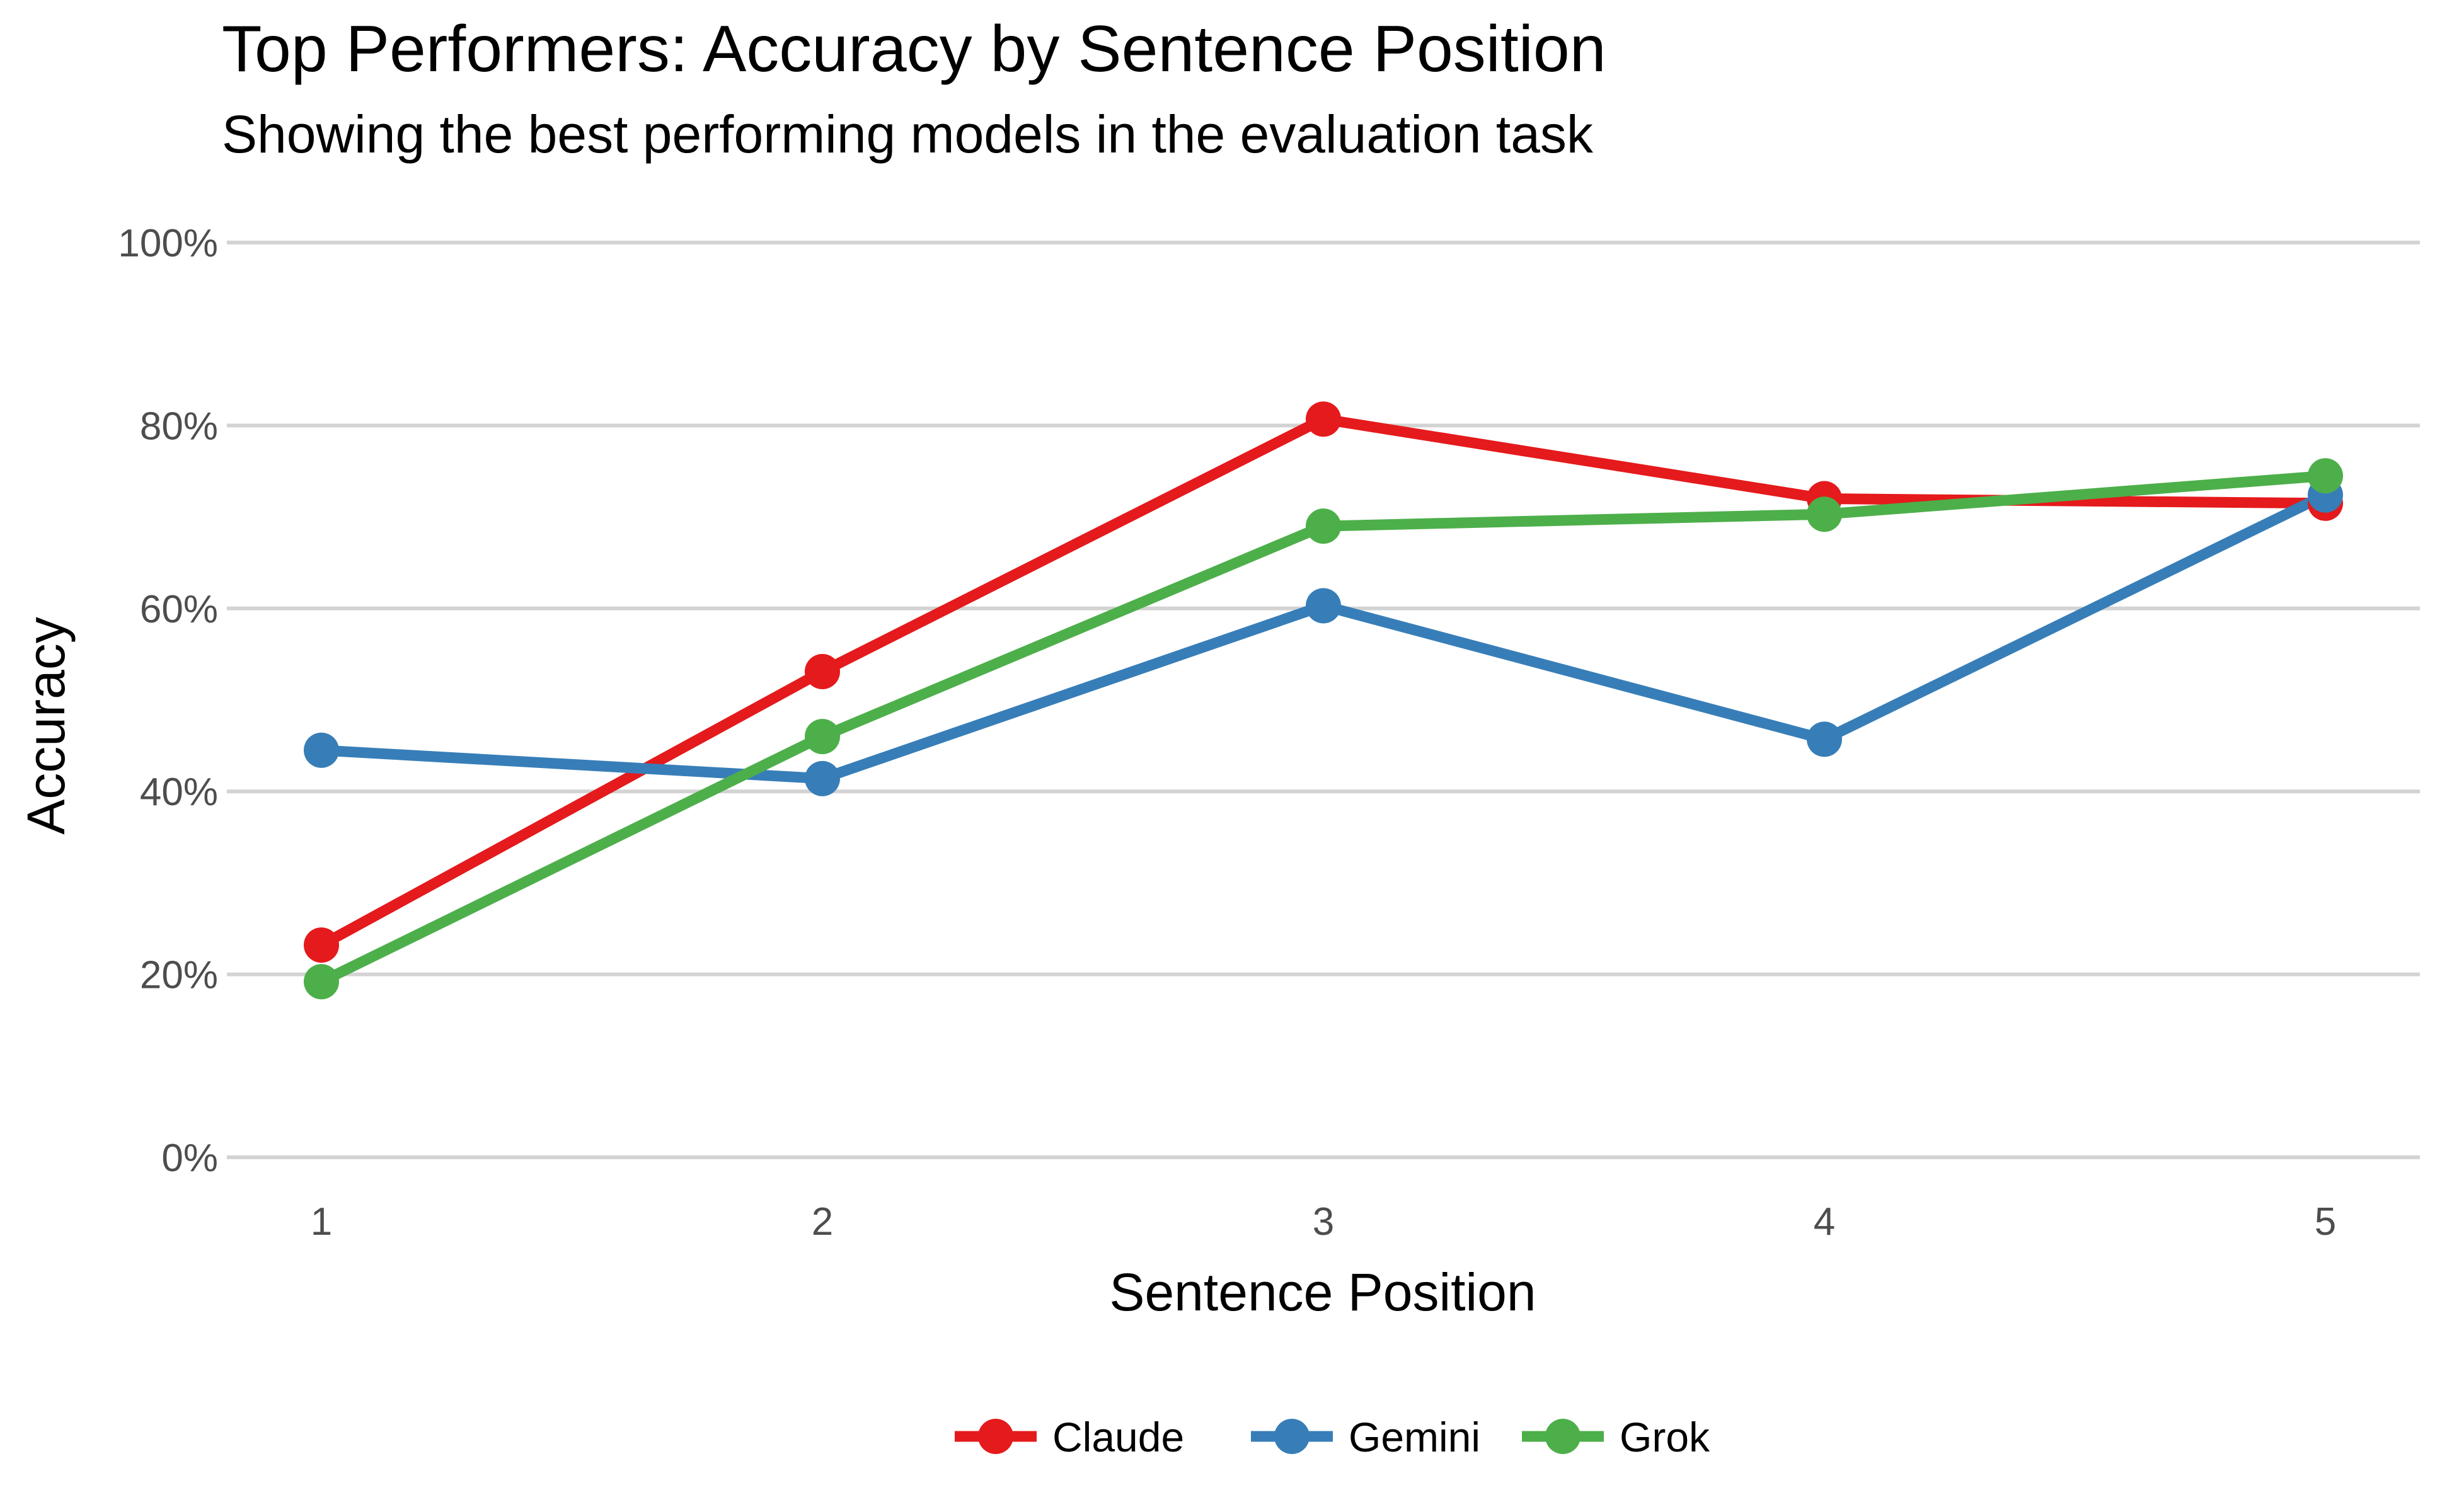 The height and width of the screenshot is (1512, 2447). I want to click on y-tick-label: 0%, so click(189, 1158).